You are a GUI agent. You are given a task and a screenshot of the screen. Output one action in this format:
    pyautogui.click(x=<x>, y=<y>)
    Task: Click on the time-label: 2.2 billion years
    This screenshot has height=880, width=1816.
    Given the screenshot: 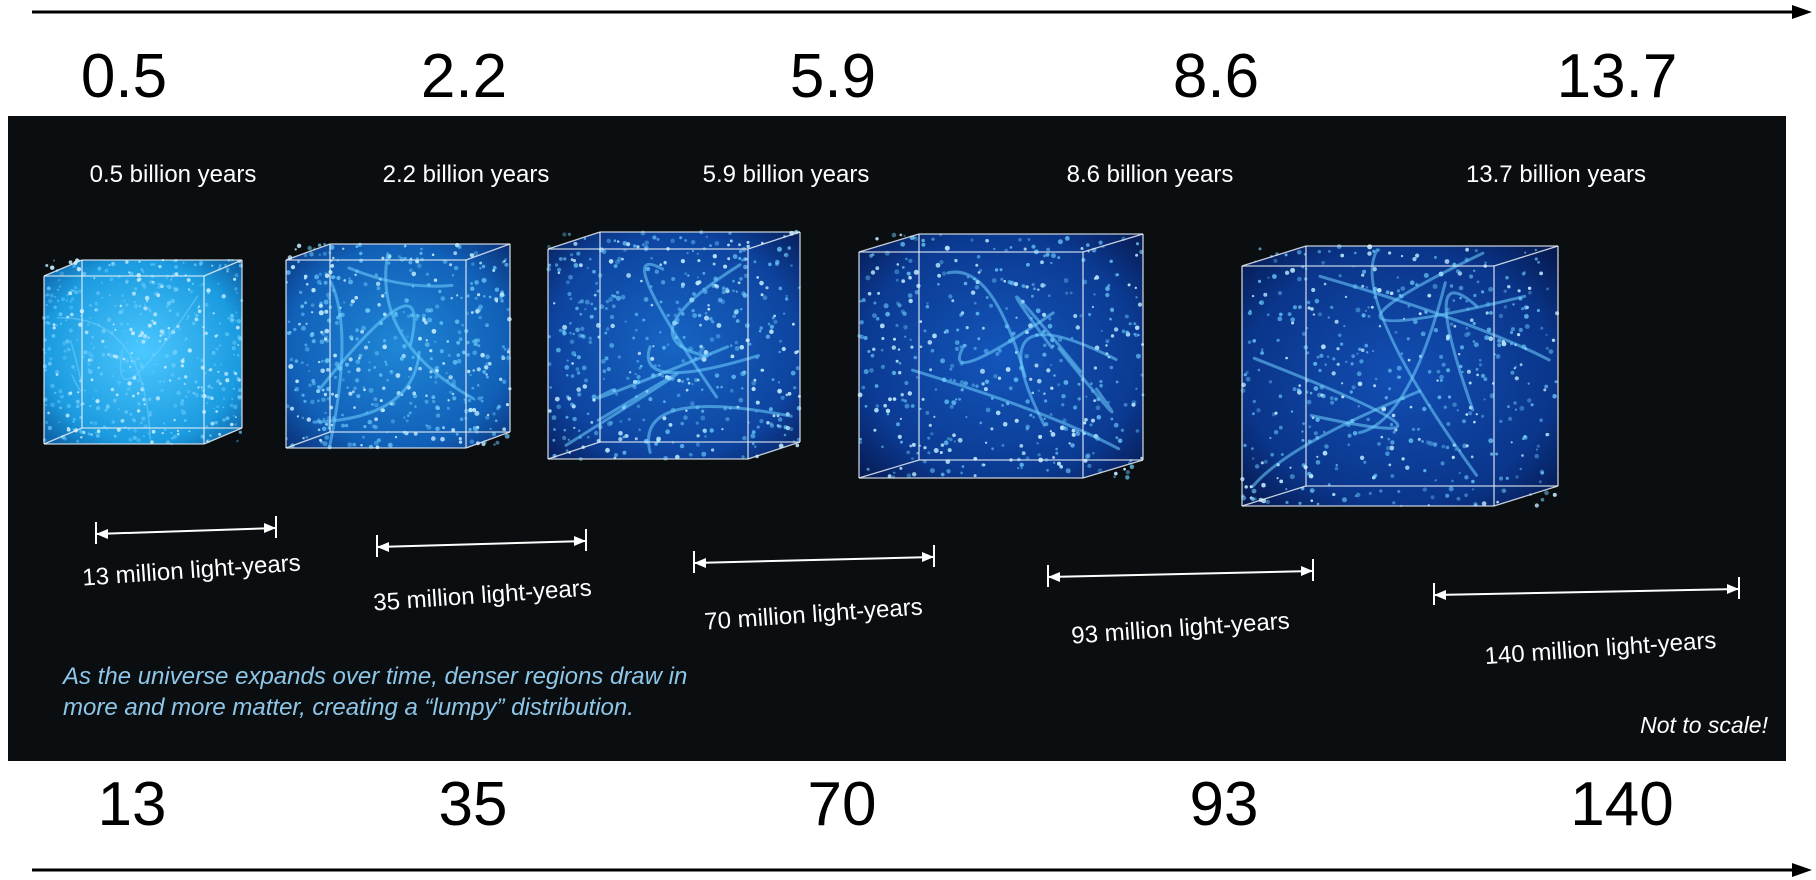 What is the action you would take?
    pyautogui.click(x=466, y=174)
    